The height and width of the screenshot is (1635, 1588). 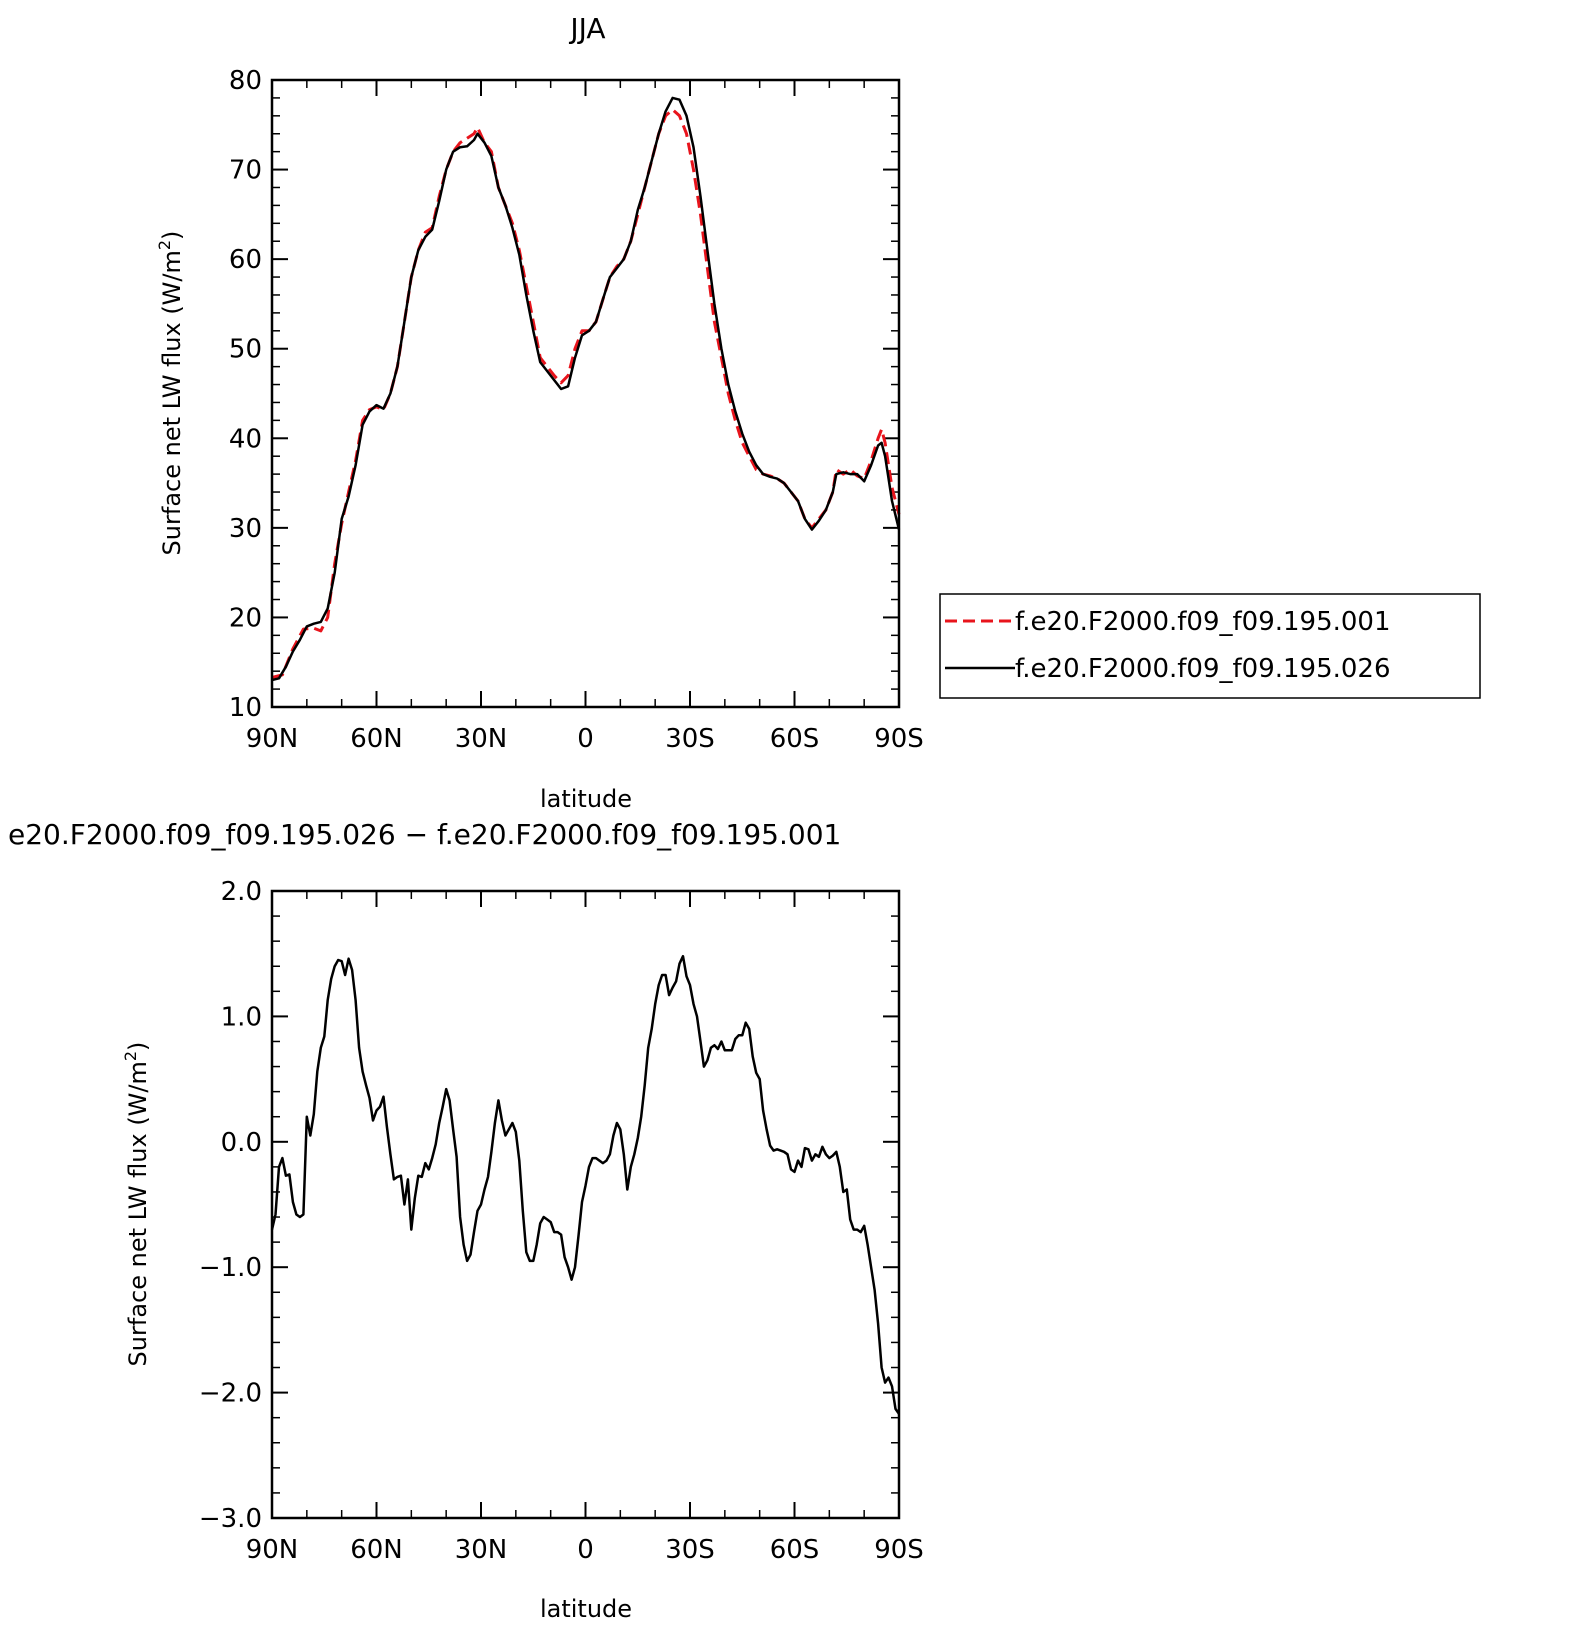 I want to click on top-y-axis-label: Surface net LW flux (W/m2), so click(x=170, y=393).